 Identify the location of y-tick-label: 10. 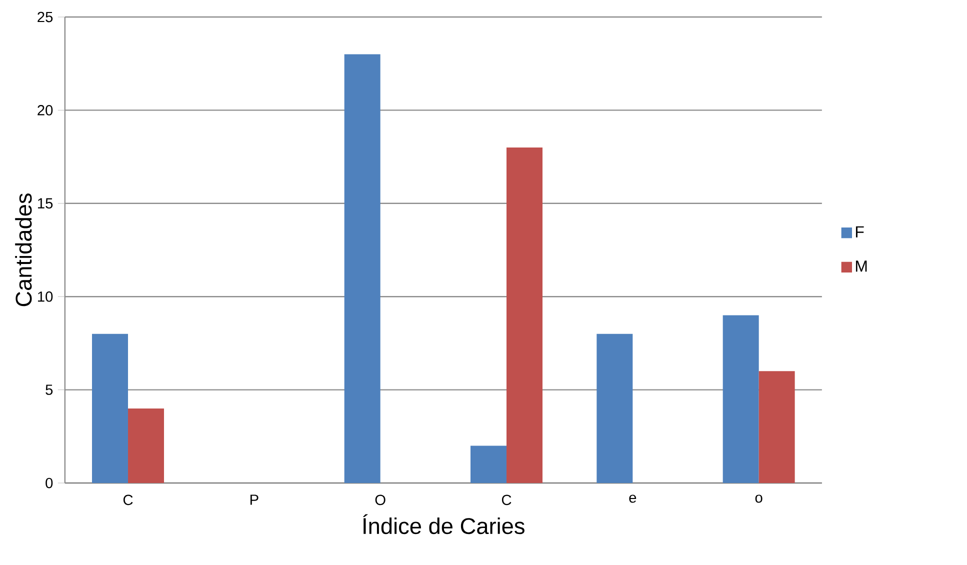
(45, 296).